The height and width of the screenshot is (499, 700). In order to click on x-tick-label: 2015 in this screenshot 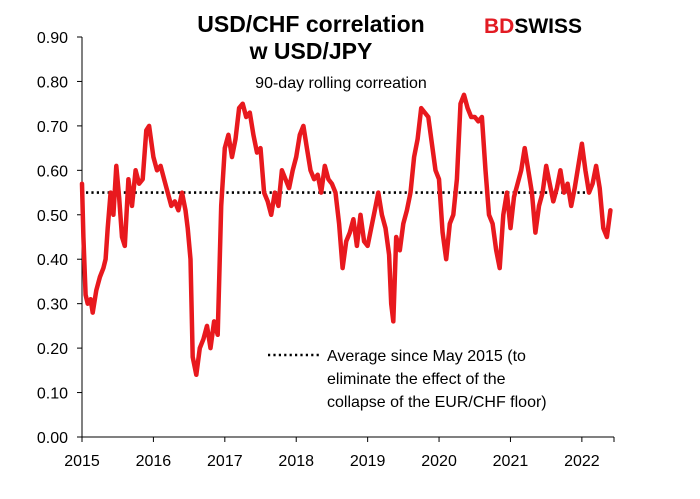, I will do `click(82, 461)`.